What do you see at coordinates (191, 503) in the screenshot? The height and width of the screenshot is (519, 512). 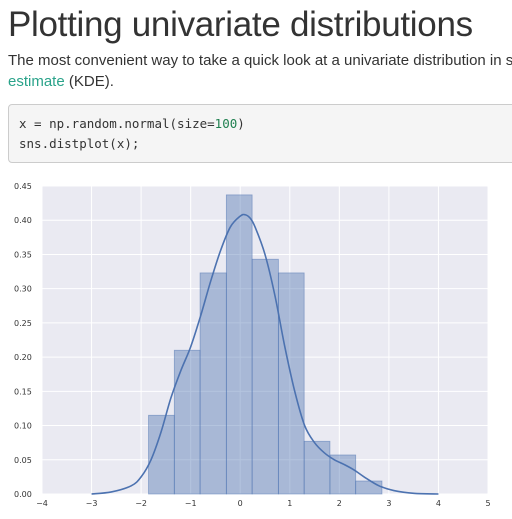 I see `x-tick-label: −1` at bounding box center [191, 503].